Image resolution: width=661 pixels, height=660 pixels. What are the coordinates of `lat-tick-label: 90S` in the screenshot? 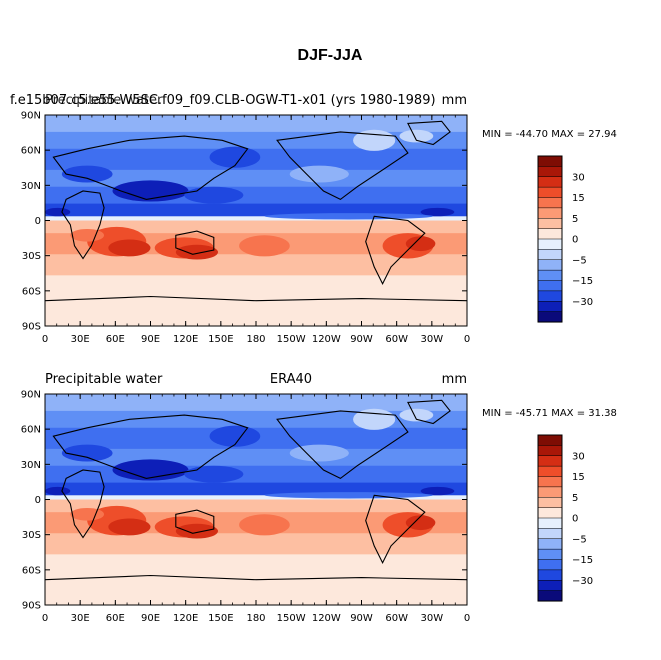 It's located at (31, 327).